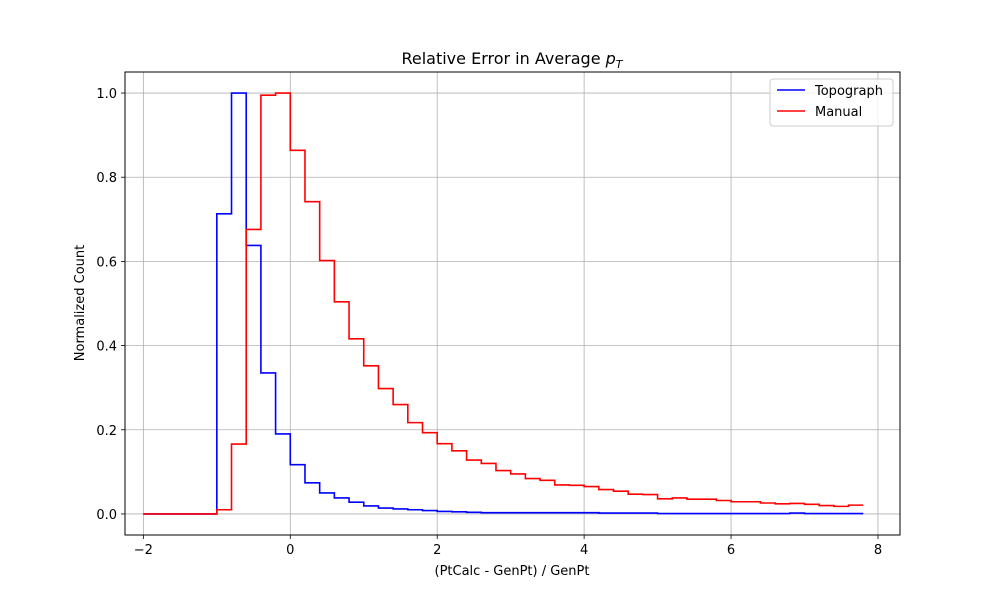 Image resolution: width=1000 pixels, height=600 pixels. What do you see at coordinates (106, 94) in the screenshot?
I see `y-tick-label: 1.0` at bounding box center [106, 94].